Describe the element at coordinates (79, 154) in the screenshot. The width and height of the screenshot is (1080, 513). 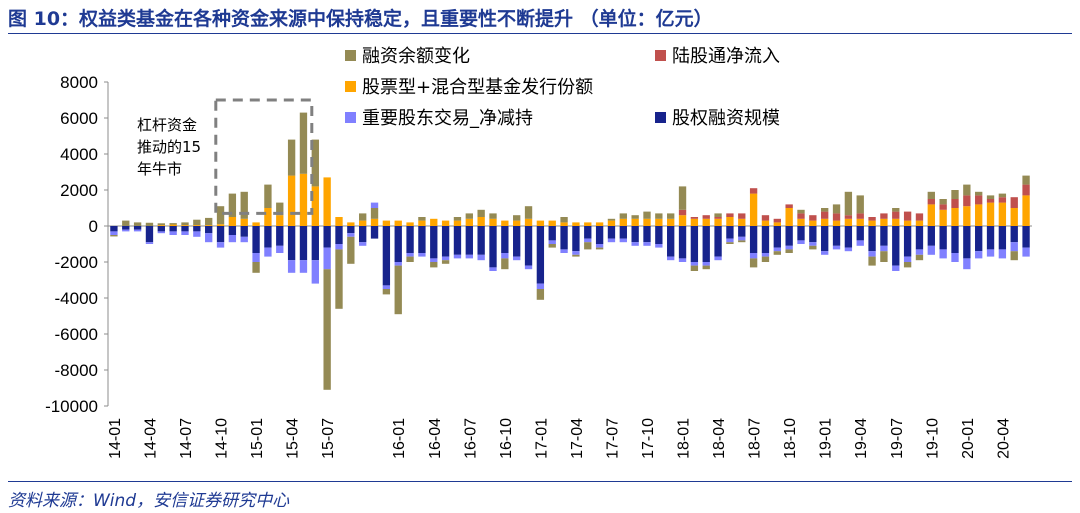
I see `y-tick-label: 4000` at that location.